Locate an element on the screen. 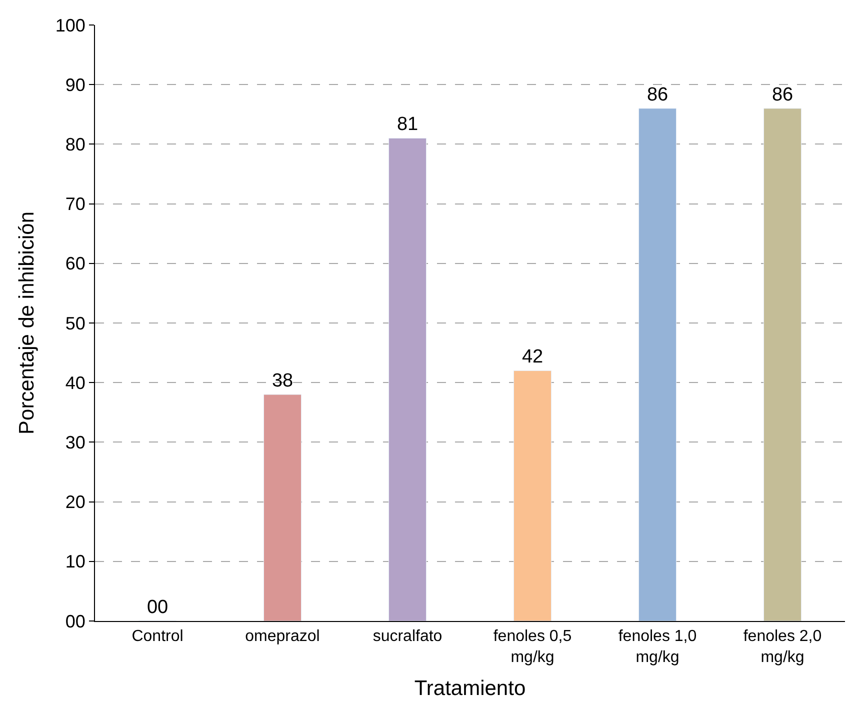  x-axis-title: Tratamiento is located at coordinates (470, 688).